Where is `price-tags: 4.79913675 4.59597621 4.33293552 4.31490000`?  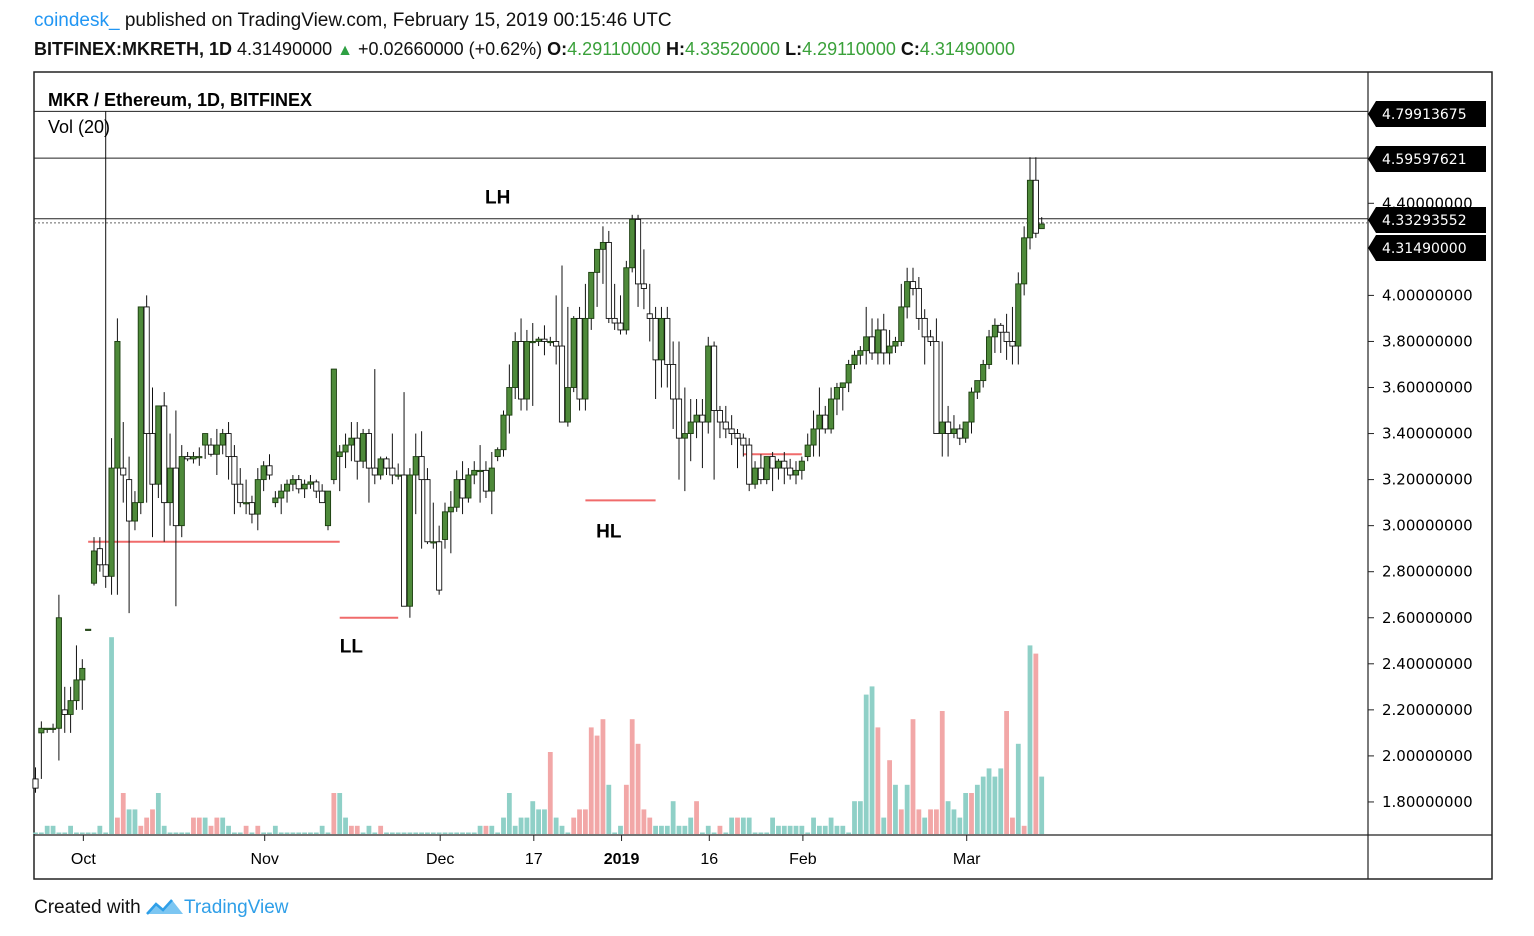
price-tags: 4.79913675 4.59597621 4.33293552 4.31490000 is located at coordinates (1427, 181).